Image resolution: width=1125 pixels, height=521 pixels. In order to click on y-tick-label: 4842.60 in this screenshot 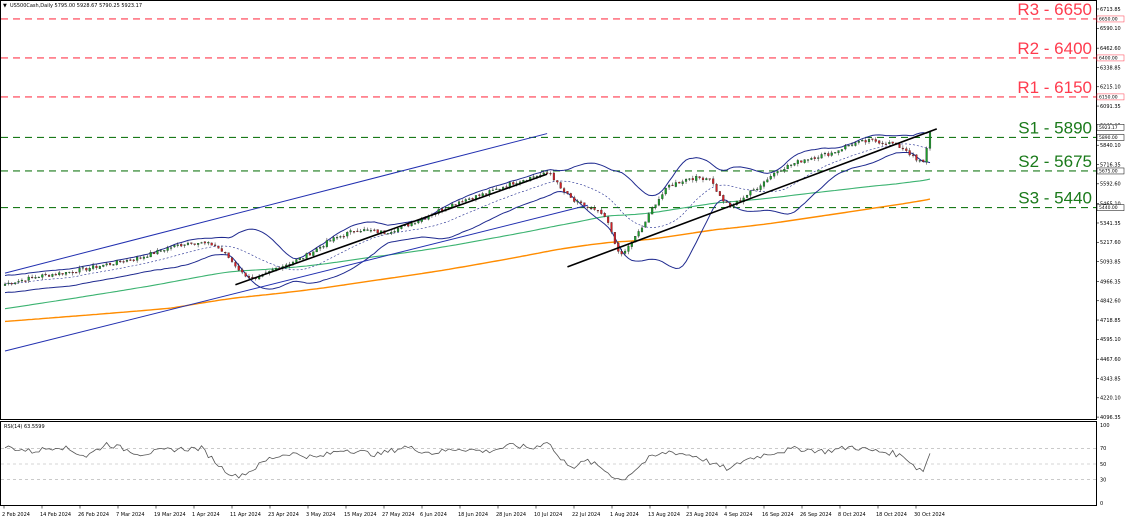, I will do `click(1110, 302)`.